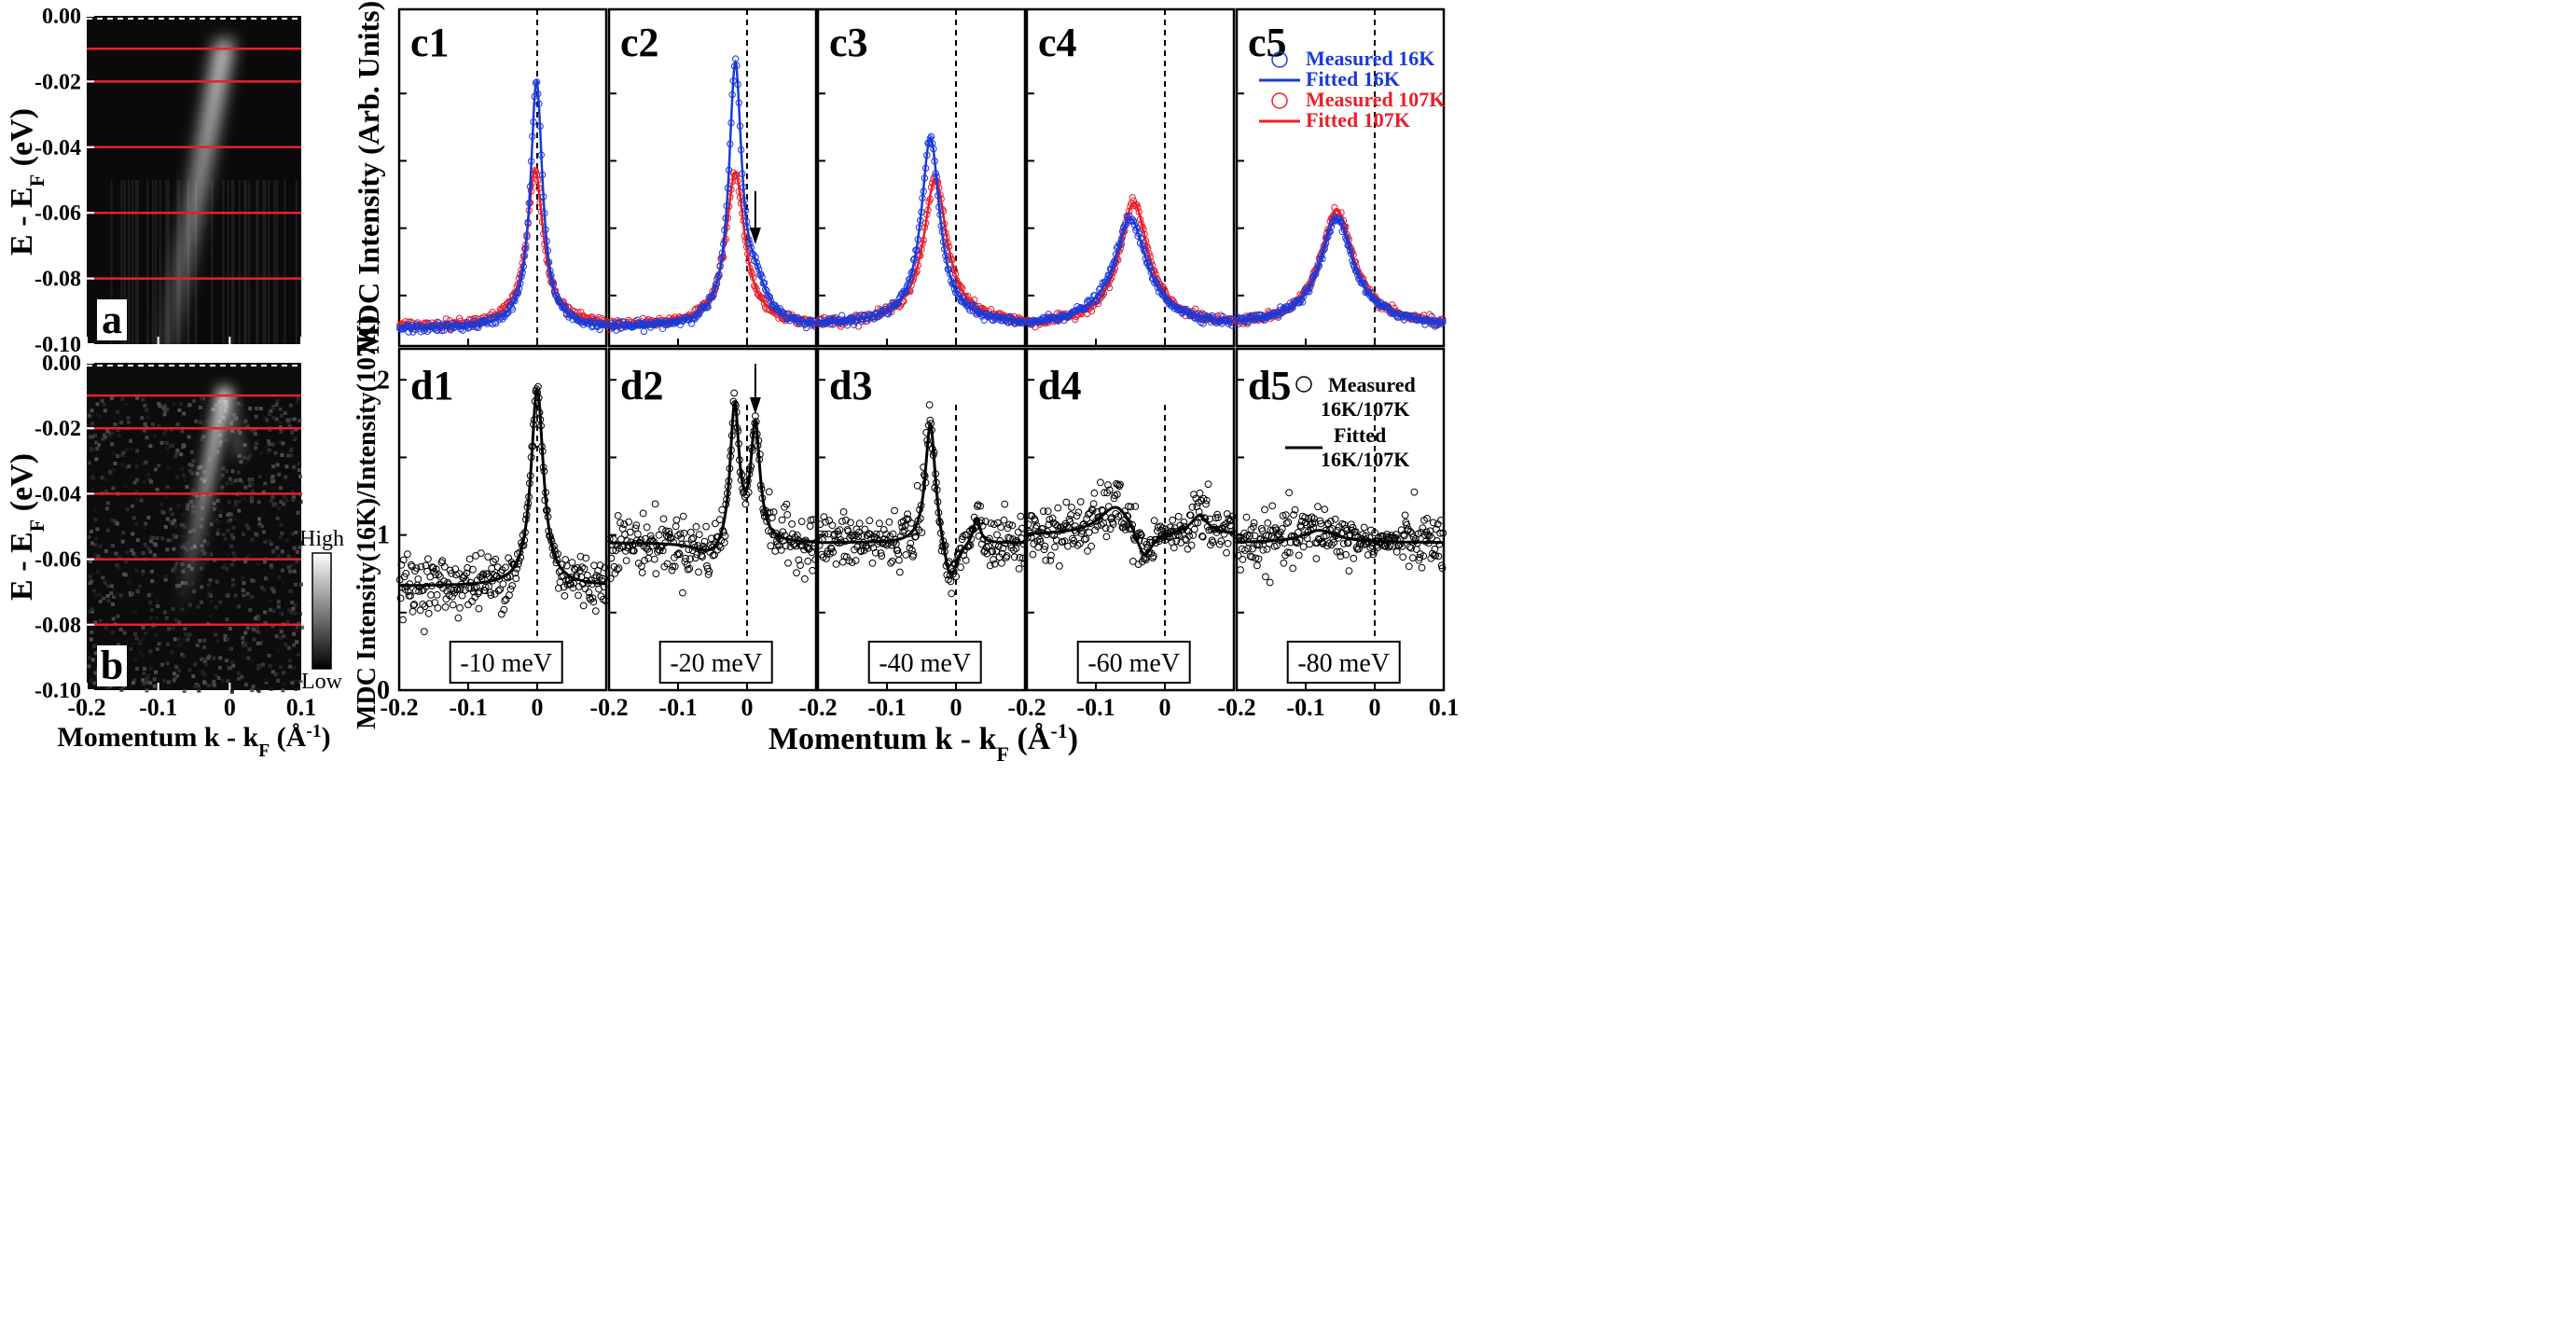 Image resolution: width=2576 pixels, height=1343 pixels. Describe the element at coordinates (58, 280) in the screenshot. I see `y-tick-label: -0.08` at that location.